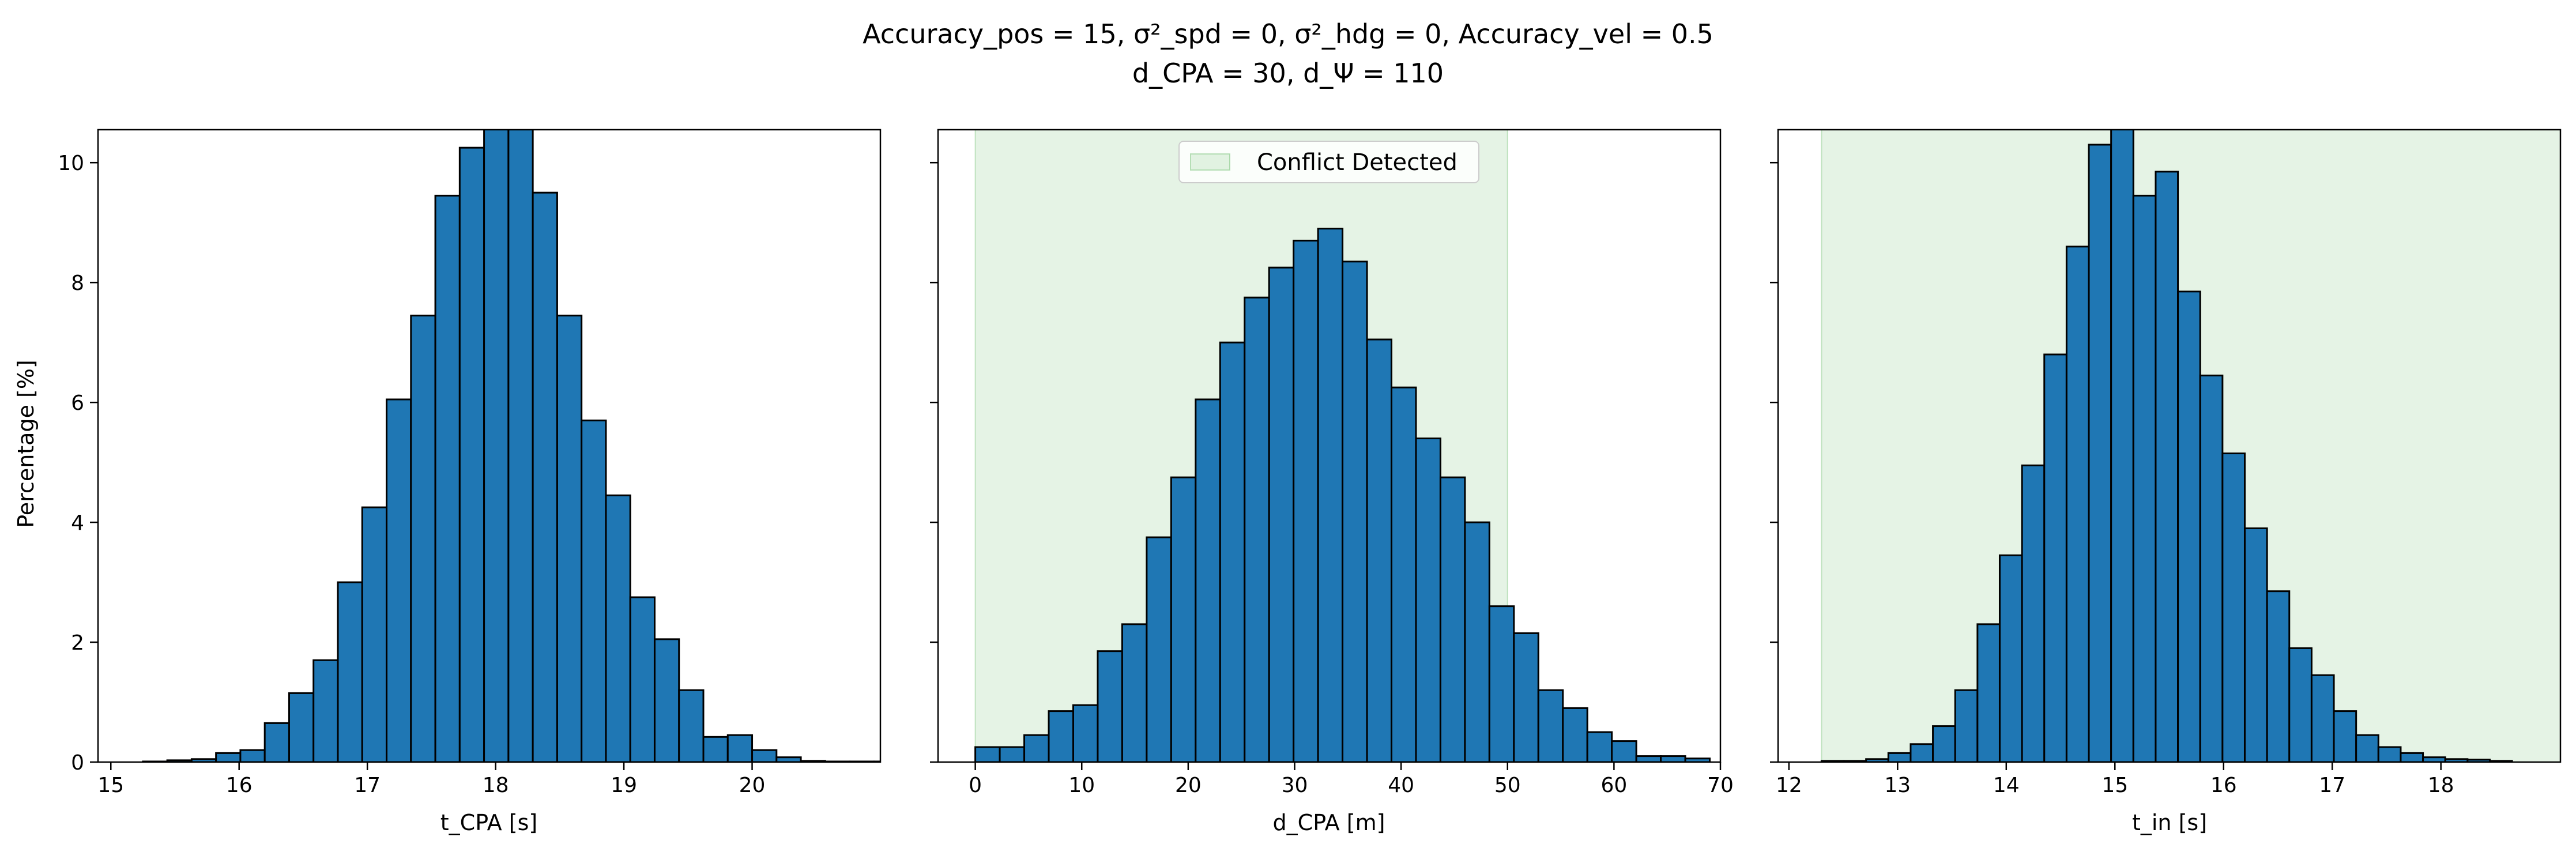 The height and width of the screenshot is (852, 2576). I want to click on y-tick-label: 0, so click(77, 763).